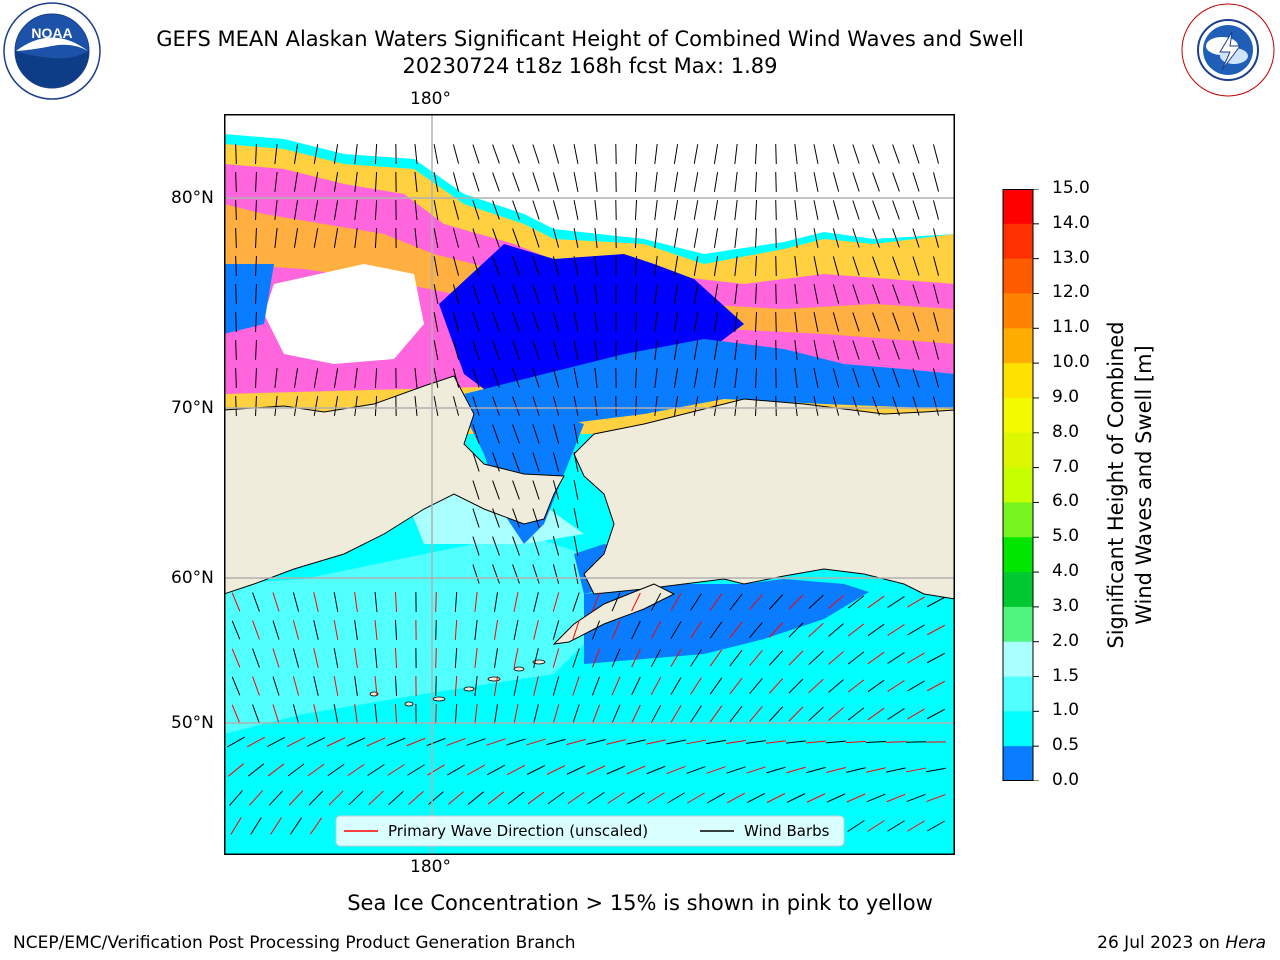 This screenshot has width=1280, height=960. What do you see at coordinates (430, 99) in the screenshot?
I see `lon-label-top: 180°` at bounding box center [430, 99].